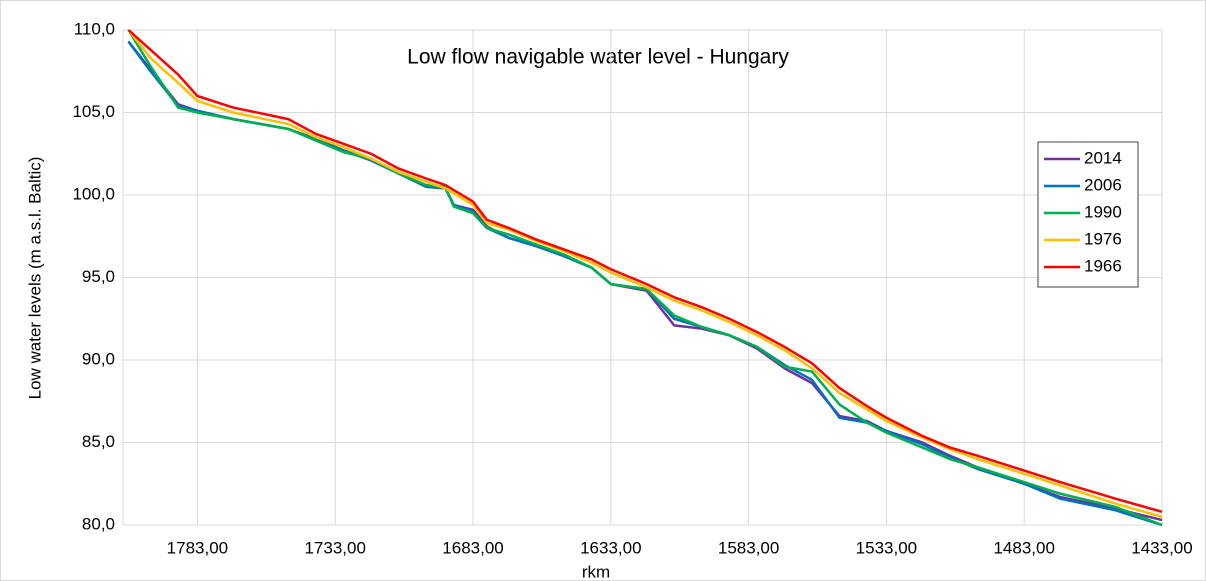 This screenshot has width=1206, height=581. I want to click on legend-box, so click(1088, 214).